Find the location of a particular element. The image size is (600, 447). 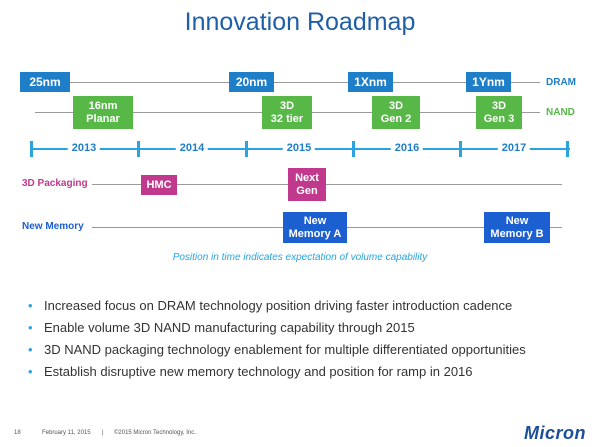

page-number: 18 is located at coordinates (17, 433).